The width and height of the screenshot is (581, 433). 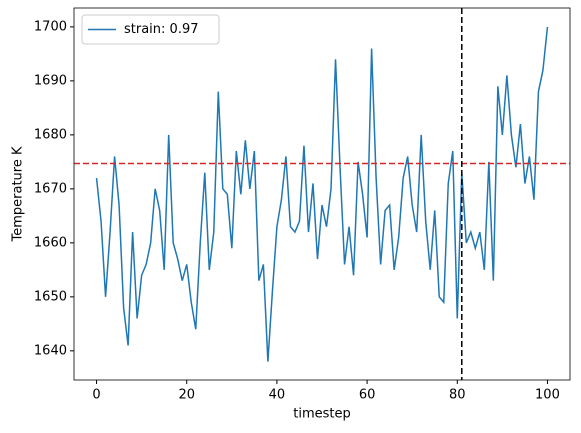 What do you see at coordinates (18, 194) in the screenshot?
I see `y-axis-label: Temperature K` at bounding box center [18, 194].